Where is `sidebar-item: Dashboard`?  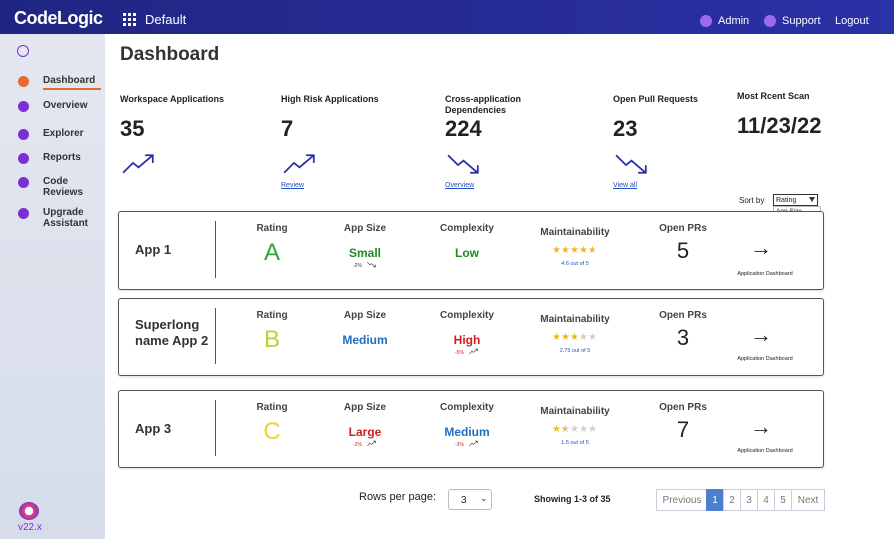 sidebar-item: Dashboard is located at coordinates (72, 82).